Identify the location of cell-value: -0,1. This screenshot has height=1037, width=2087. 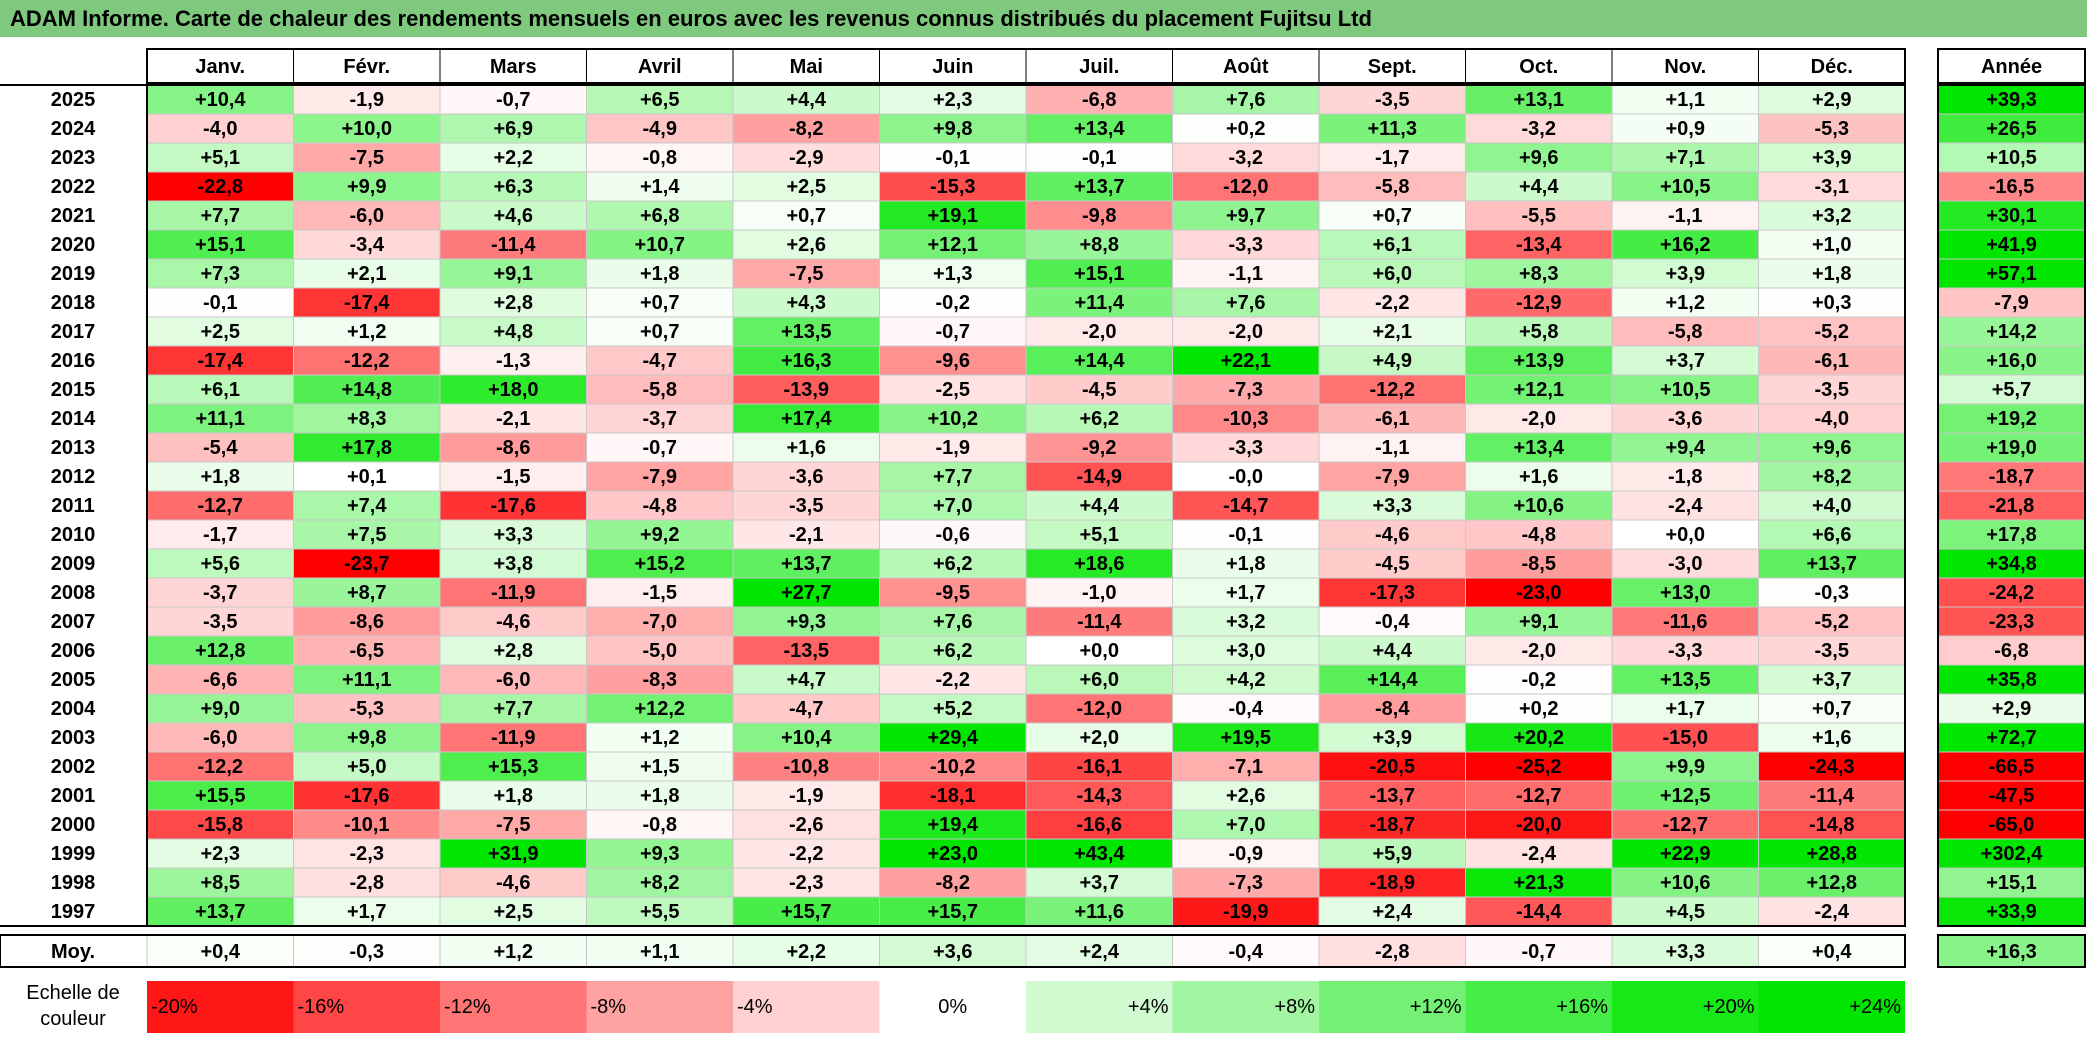
(220, 303).